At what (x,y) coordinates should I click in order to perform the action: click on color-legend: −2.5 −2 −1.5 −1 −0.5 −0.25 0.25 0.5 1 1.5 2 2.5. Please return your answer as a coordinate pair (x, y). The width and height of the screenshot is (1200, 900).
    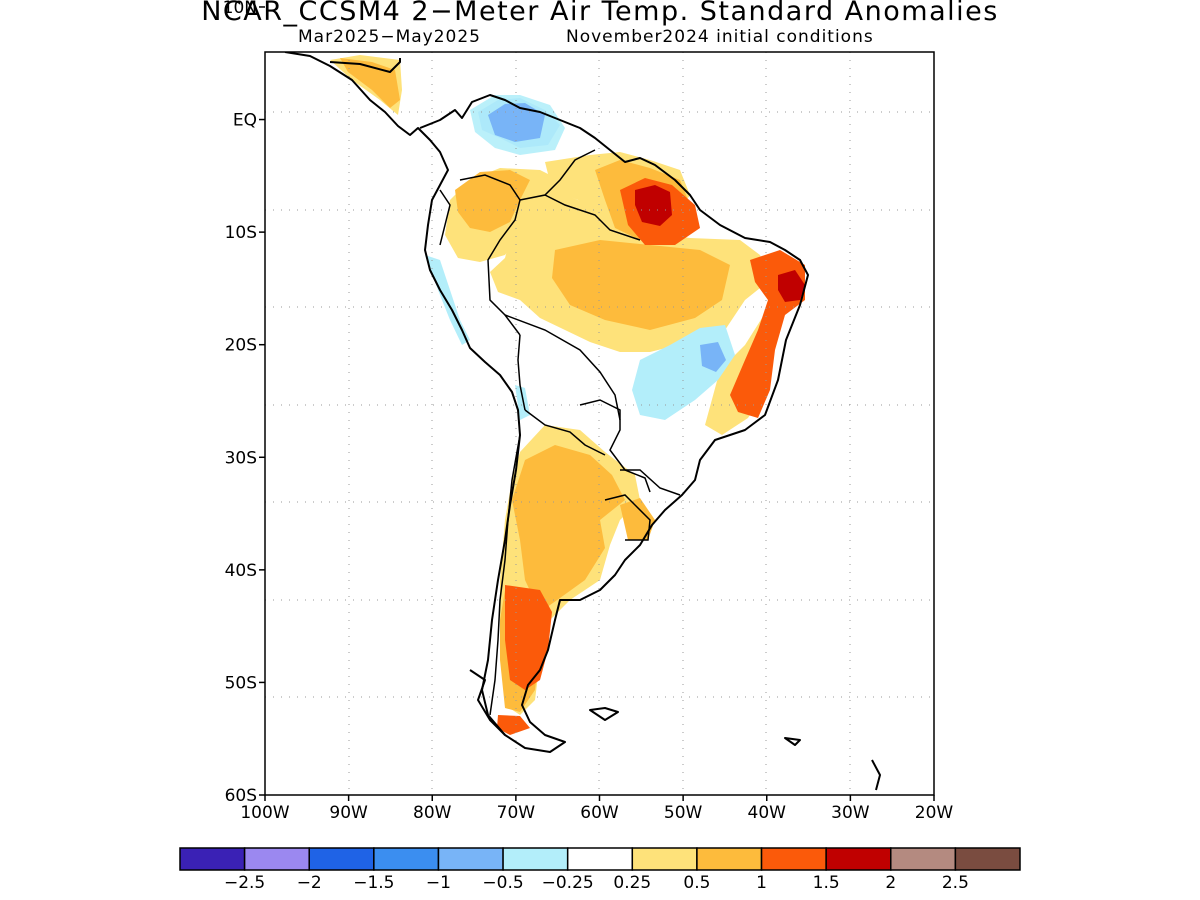
    Looking at the image, I should click on (600, 870).